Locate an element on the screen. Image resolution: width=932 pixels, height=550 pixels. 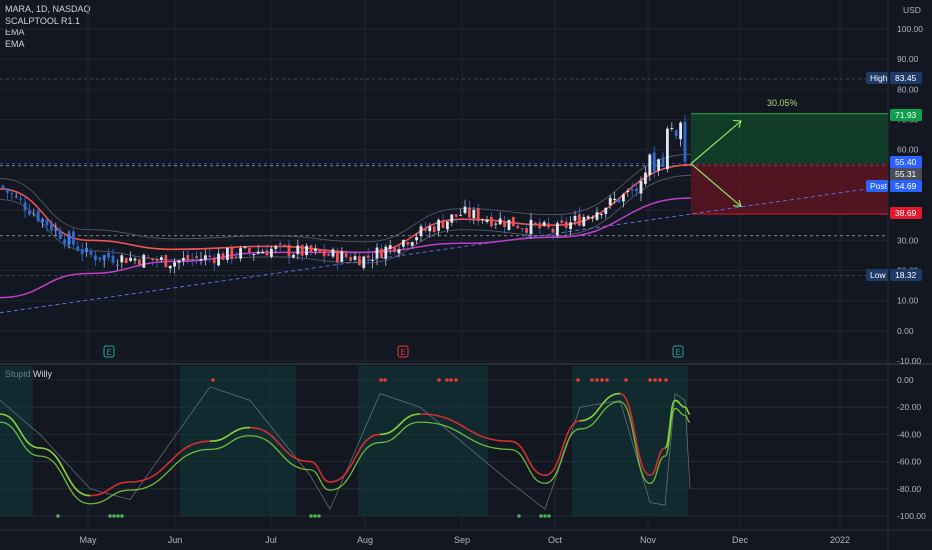
osc-tick-label: -80.00 is located at coordinates (909, 489).